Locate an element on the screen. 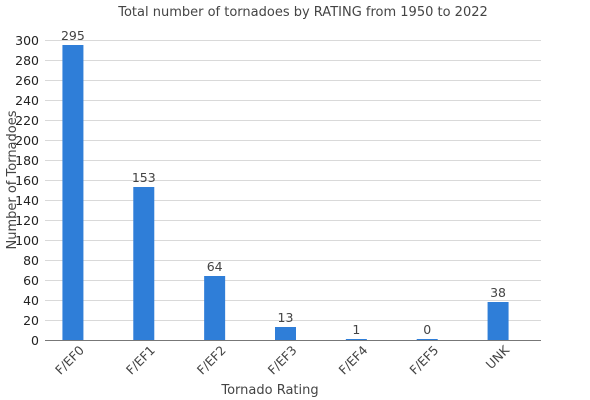  data-label: 0 is located at coordinates (427, 329).